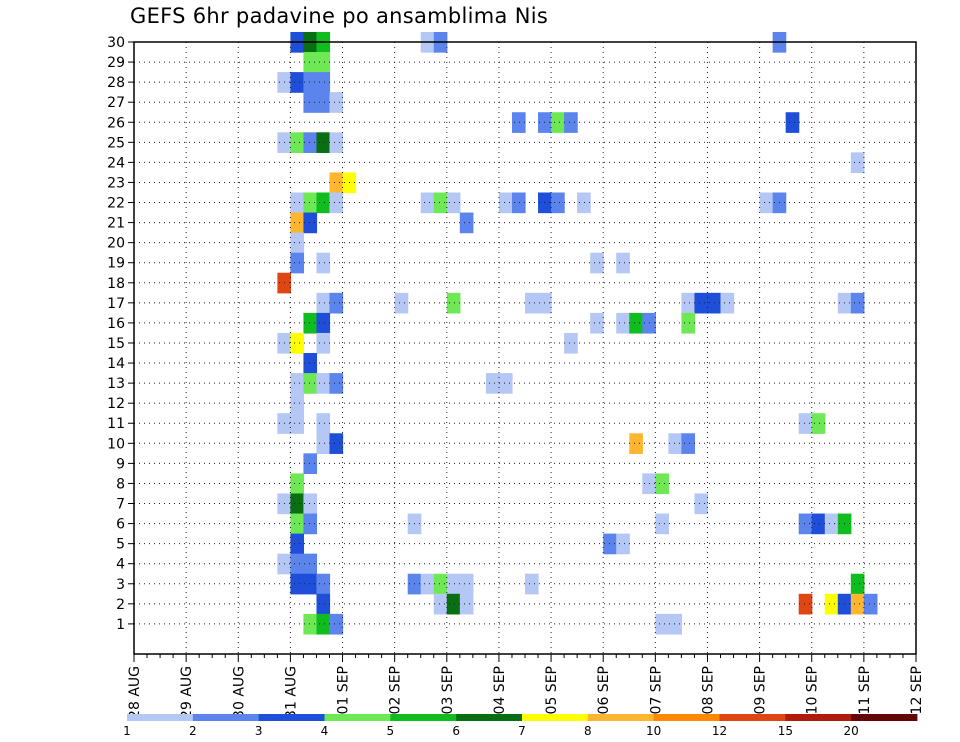 This screenshot has height=742, width=960. Describe the element at coordinates (116, 264) in the screenshot. I see `y-tick-label: 19` at that location.